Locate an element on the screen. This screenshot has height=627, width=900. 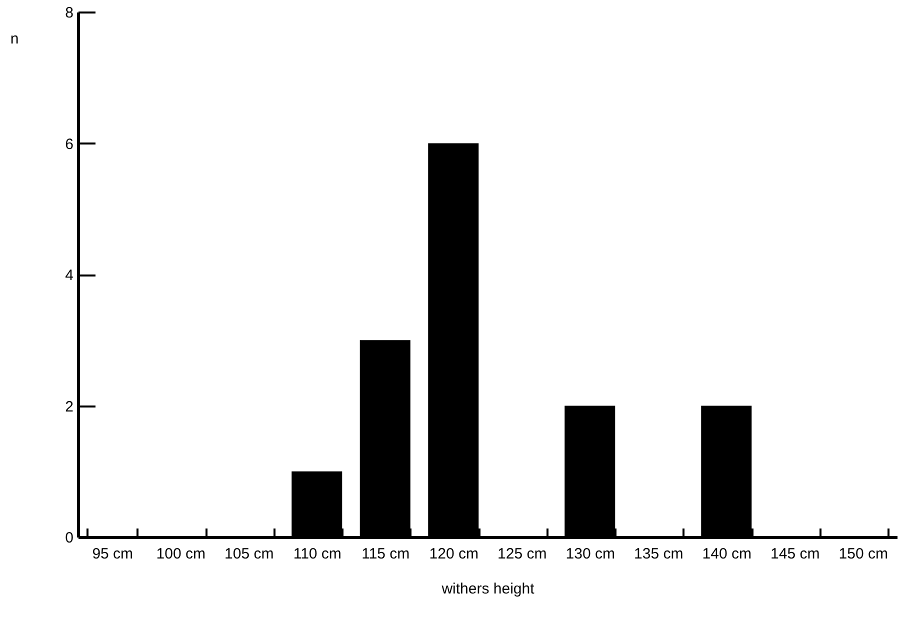
x-tick-label: 145 cm is located at coordinates (795, 554).